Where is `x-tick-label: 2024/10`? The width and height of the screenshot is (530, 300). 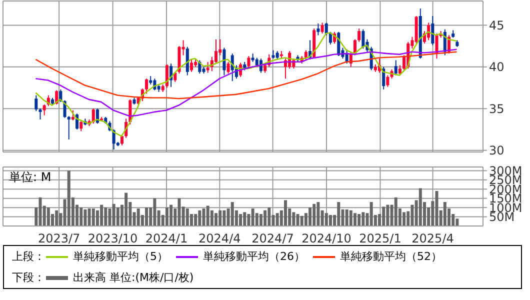 x-tick-label: 2024/10 is located at coordinates (327, 239).